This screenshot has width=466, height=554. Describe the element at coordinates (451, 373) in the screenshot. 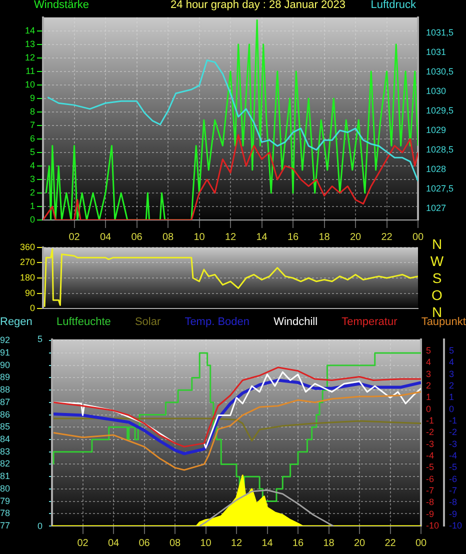

I see `y3-tick-label: 3` at that location.